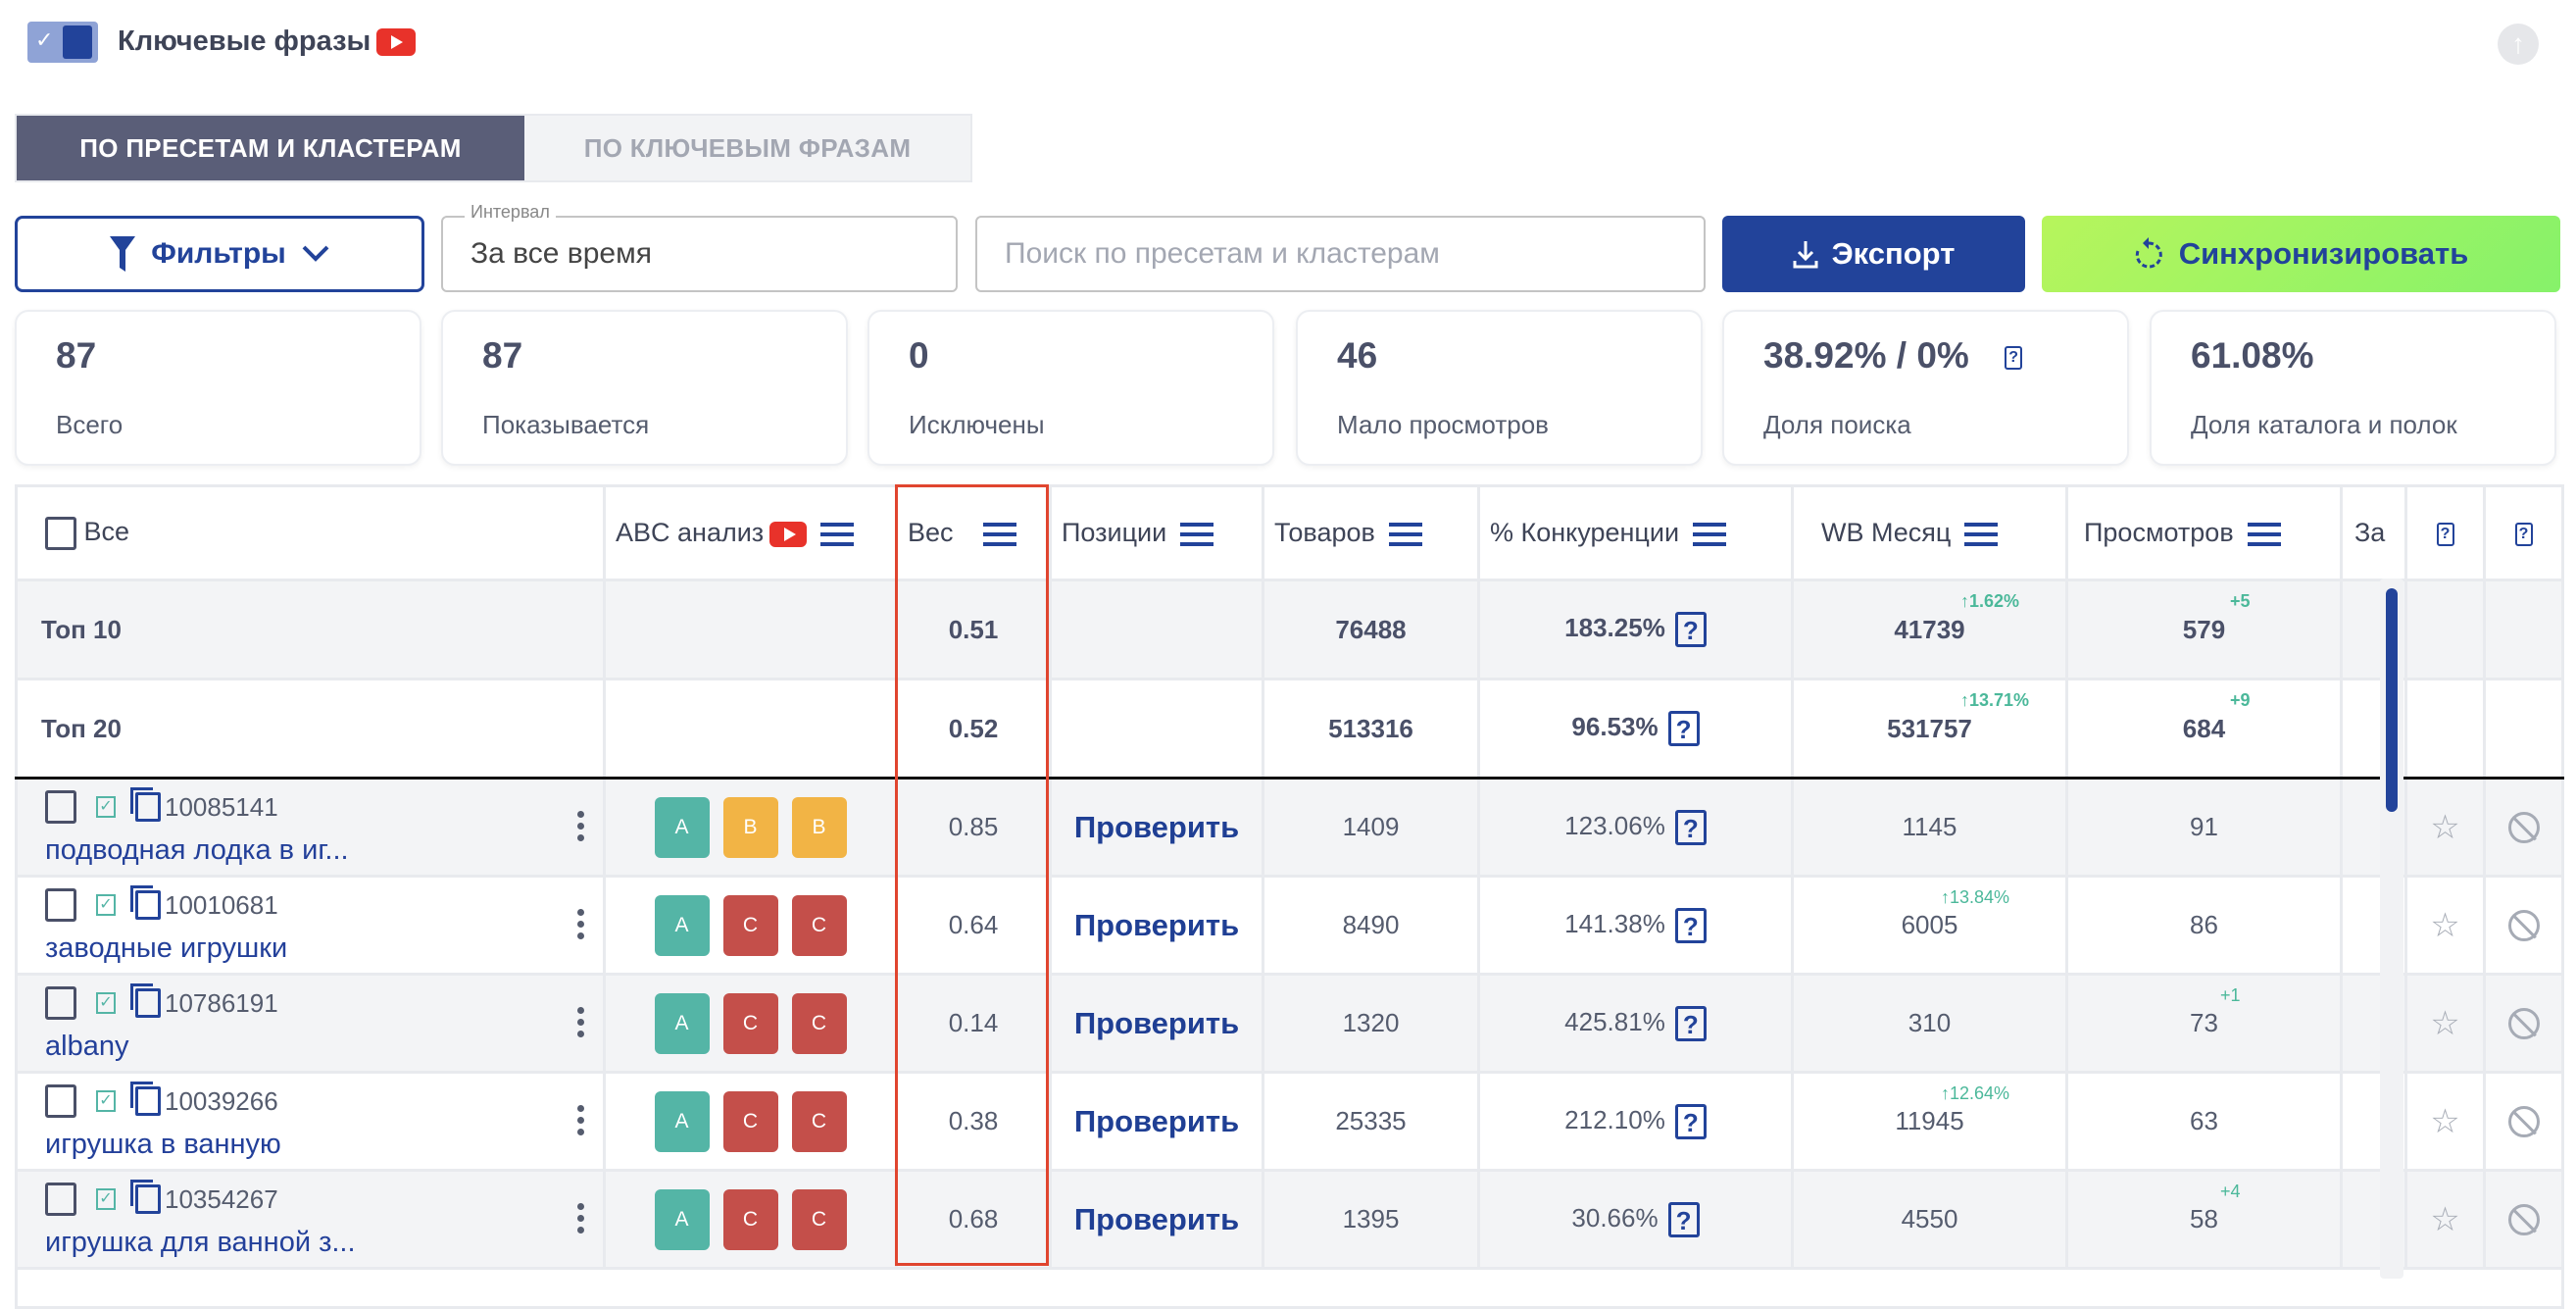  I want to click on header-abc: ABC анализ, so click(750, 532).